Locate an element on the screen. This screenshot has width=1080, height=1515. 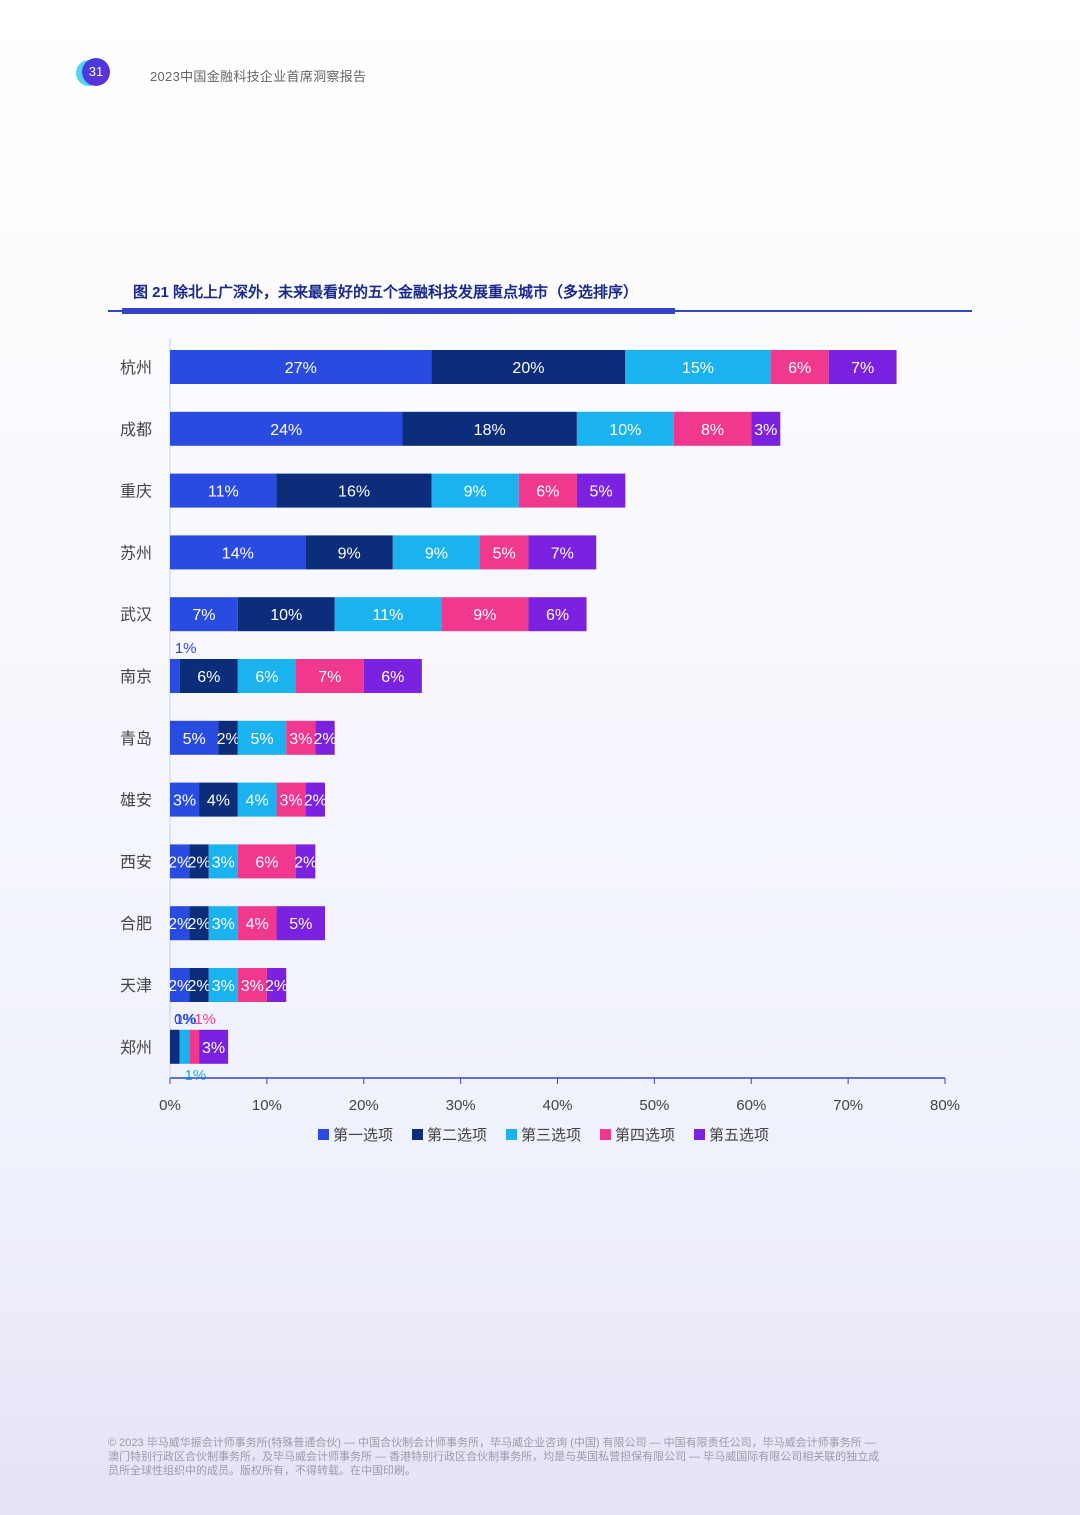
category-label: 合肥 is located at coordinates (136, 924).